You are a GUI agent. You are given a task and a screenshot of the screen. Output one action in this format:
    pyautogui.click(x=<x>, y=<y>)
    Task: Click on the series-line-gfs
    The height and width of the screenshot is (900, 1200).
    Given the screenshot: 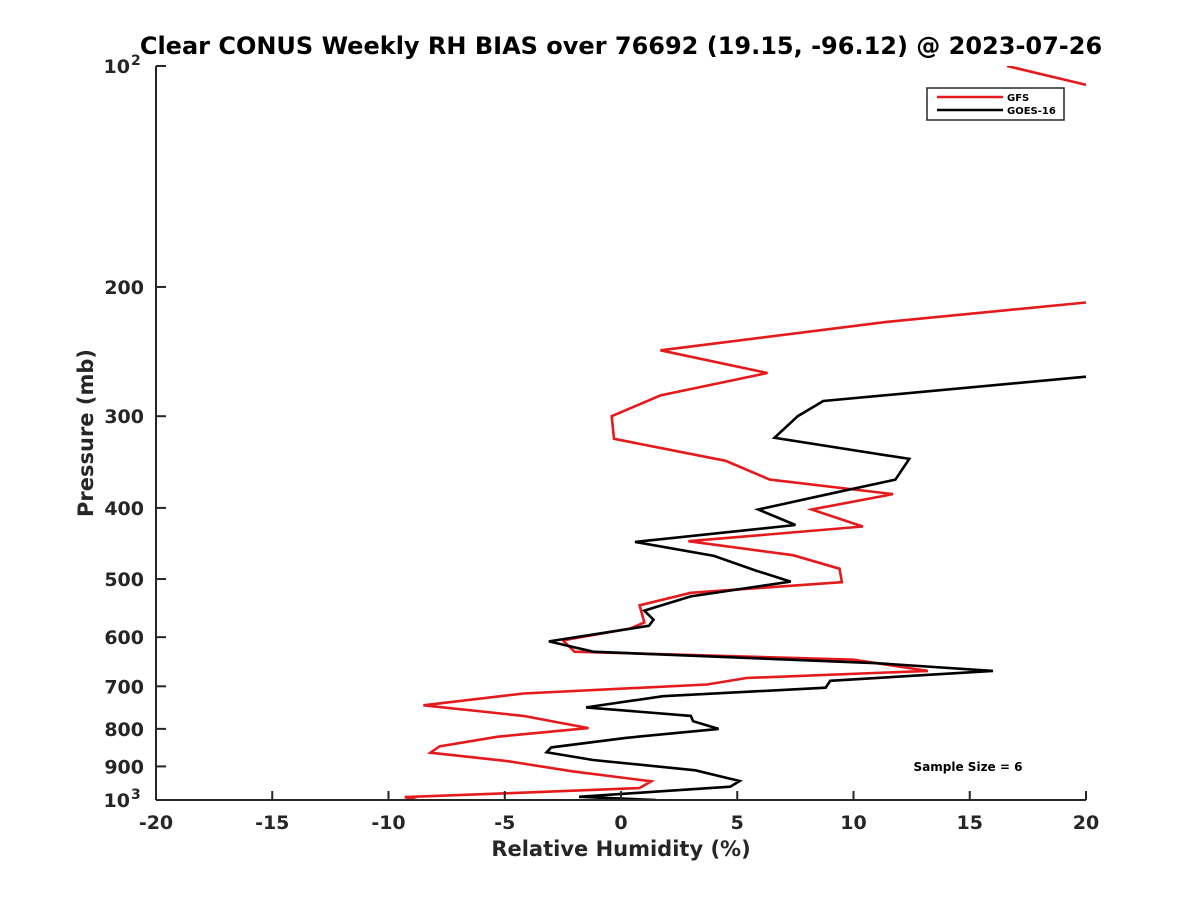 What is the action you would take?
    pyautogui.click(x=1046, y=76)
    